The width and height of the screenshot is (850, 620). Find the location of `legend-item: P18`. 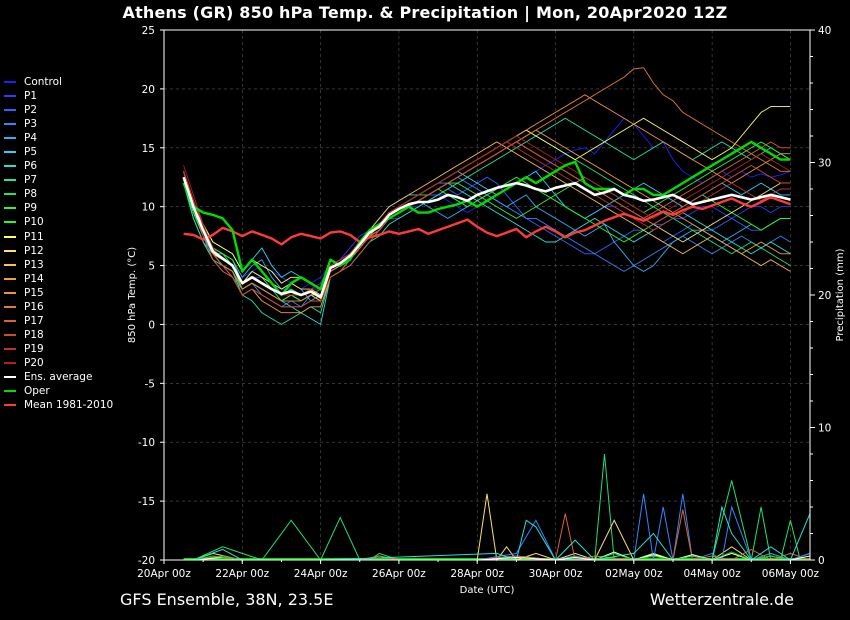

legend-item: P18 is located at coordinates (58, 335).